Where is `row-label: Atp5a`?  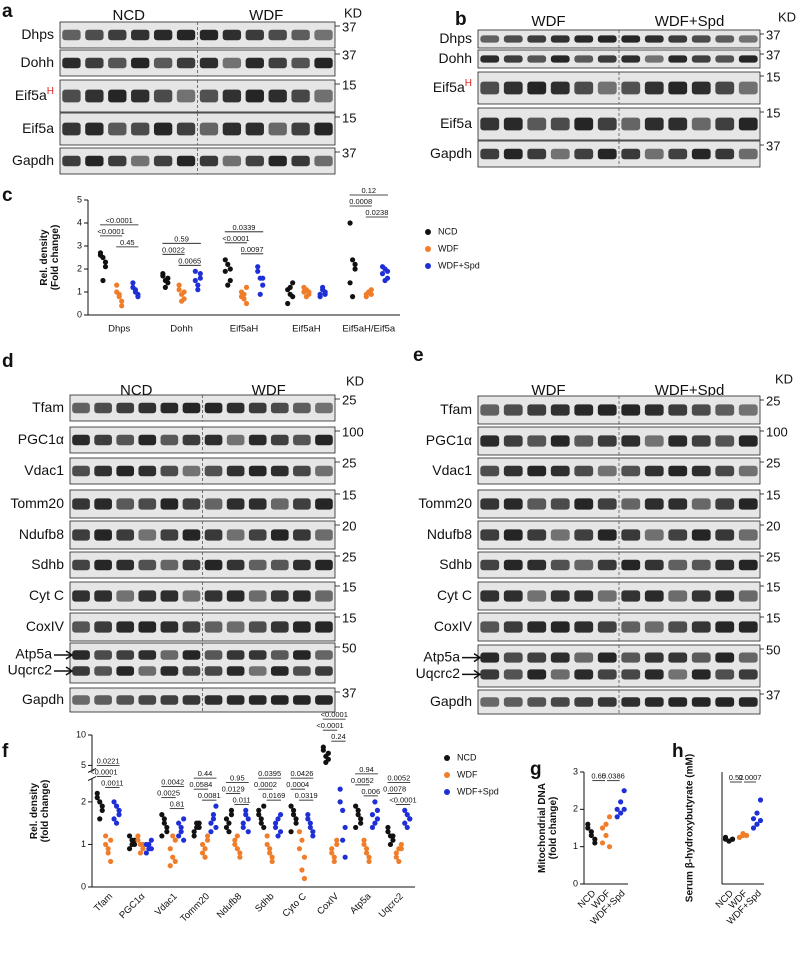 row-label: Atp5a is located at coordinates (33, 654).